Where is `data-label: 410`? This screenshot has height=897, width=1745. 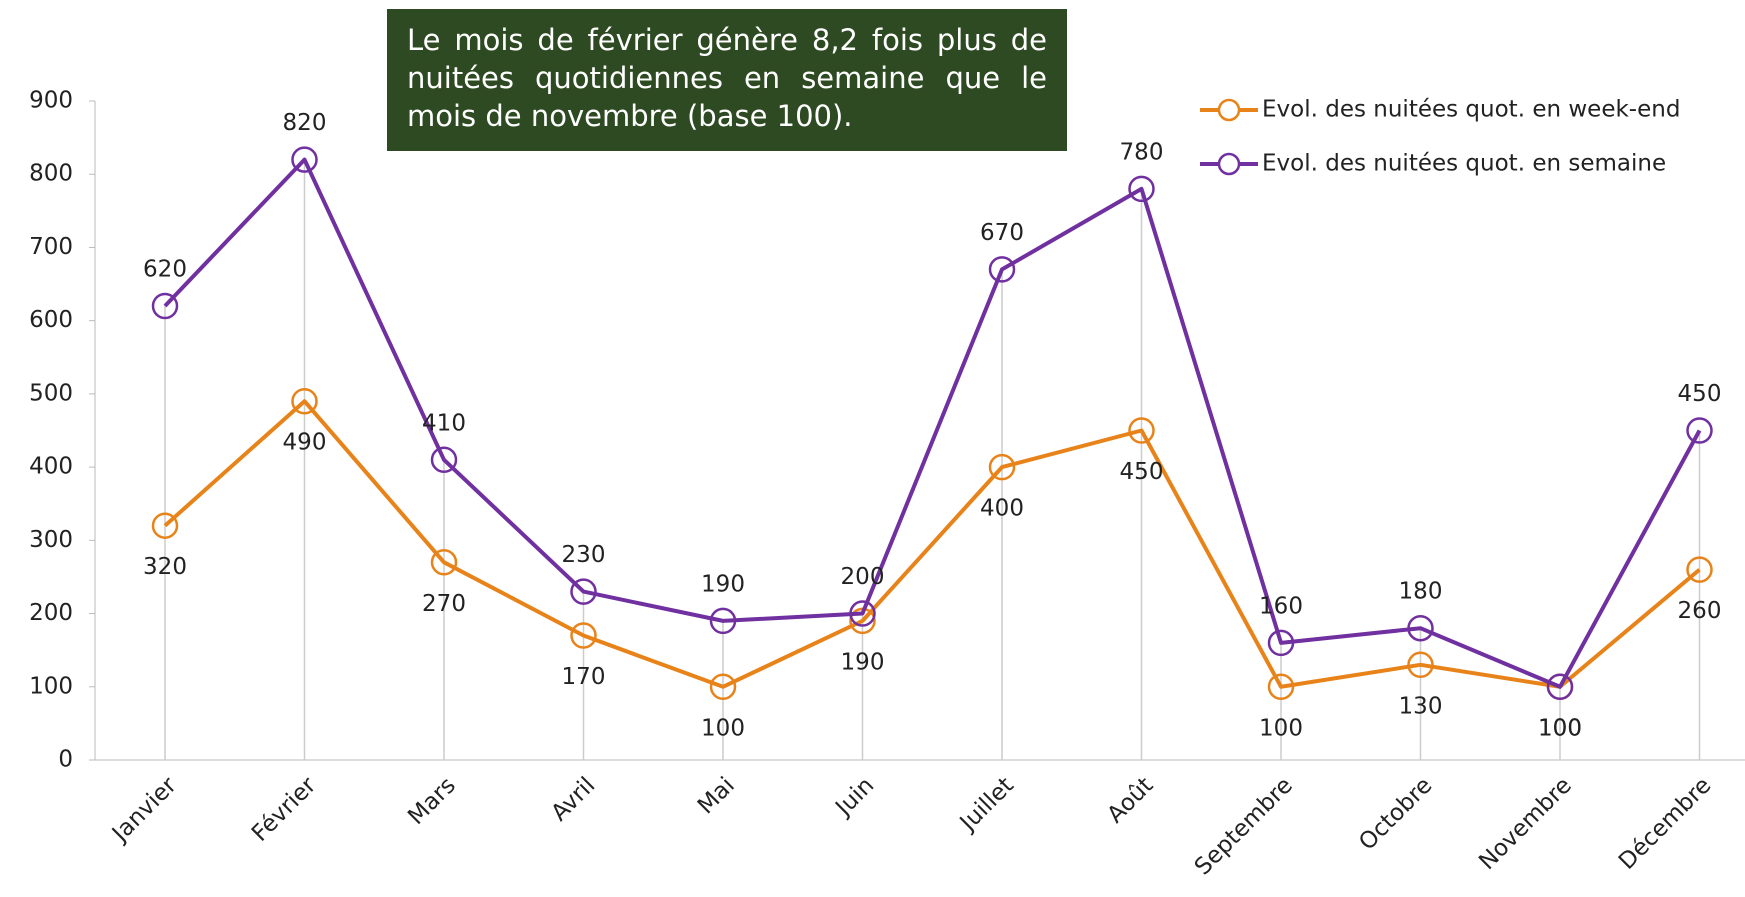
data-label: 410 is located at coordinates (444, 423).